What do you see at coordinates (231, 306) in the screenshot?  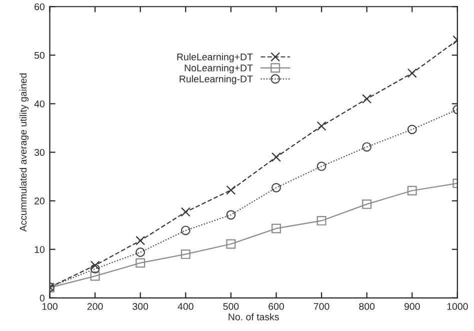 I see `x-tick-label: 500` at bounding box center [231, 306].